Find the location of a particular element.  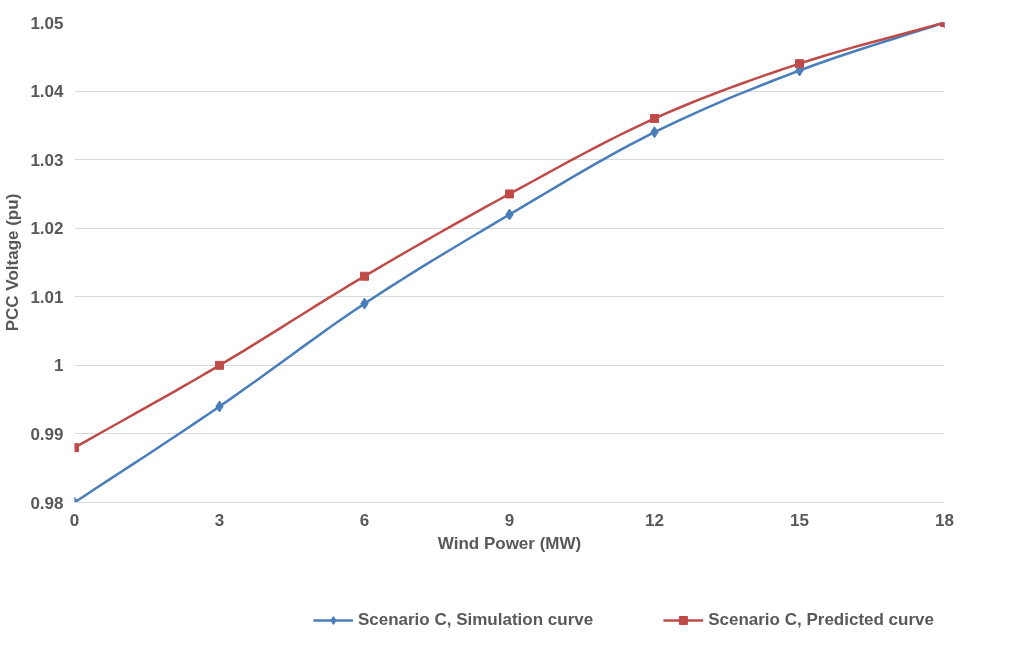

y-tick-label: 1.04 is located at coordinates (47, 92).